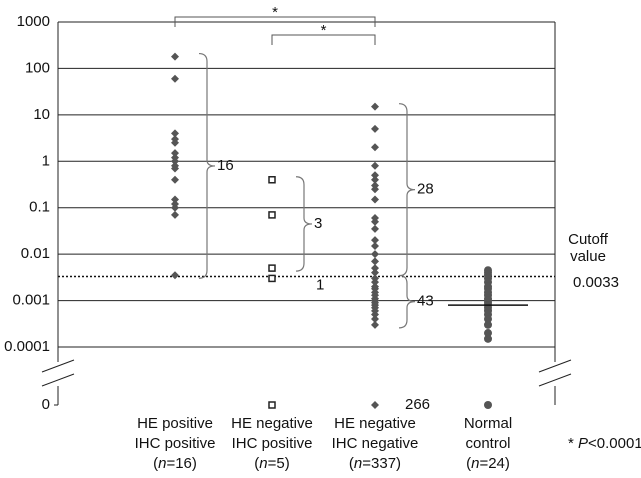 This screenshot has width=641, height=478. I want to click on count-label: 1, so click(320, 284).